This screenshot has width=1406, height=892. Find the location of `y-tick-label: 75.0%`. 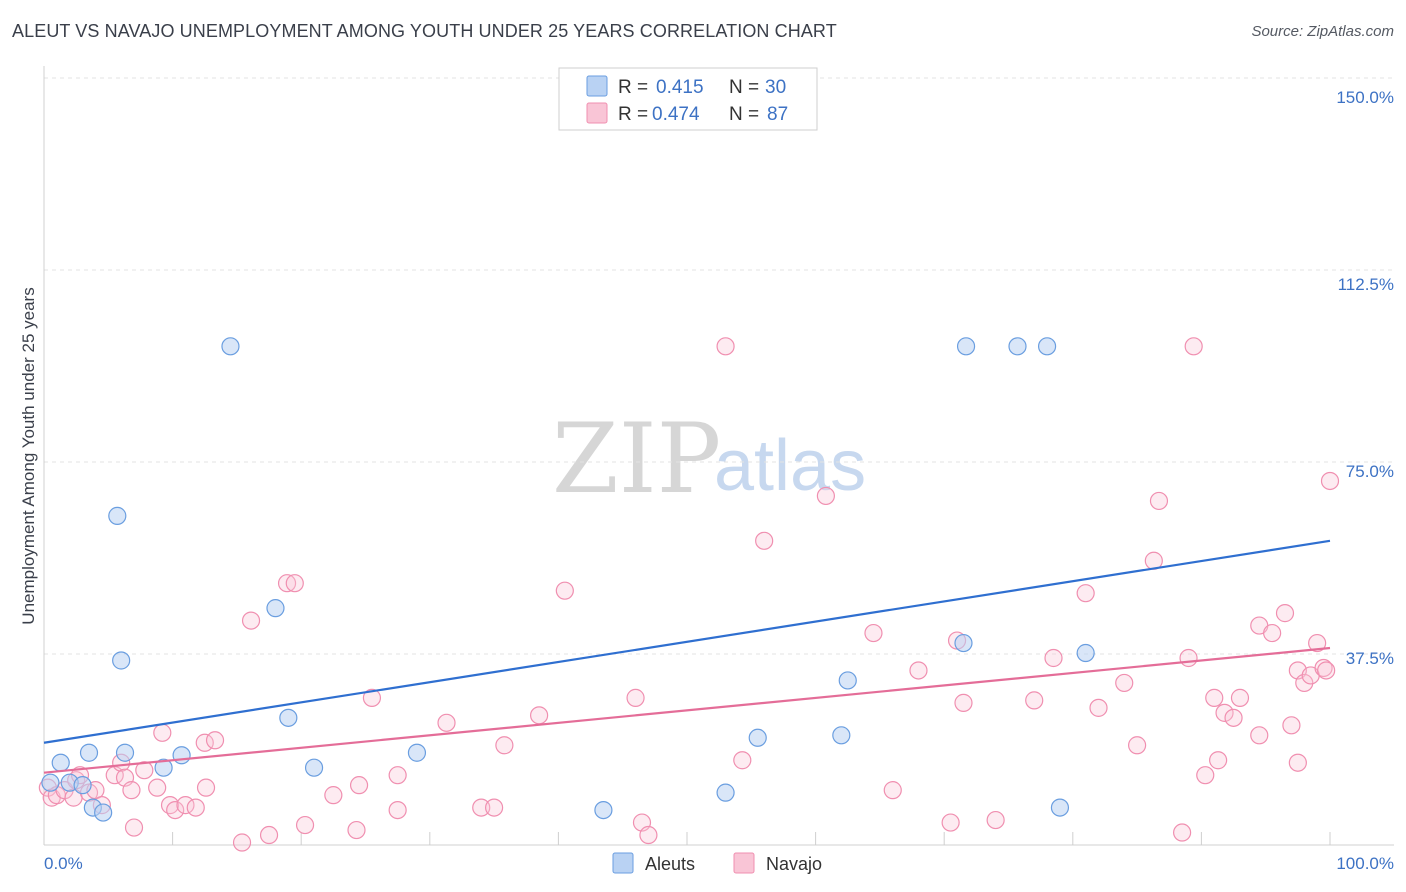

y-tick-label: 75.0% is located at coordinates (1370, 471).